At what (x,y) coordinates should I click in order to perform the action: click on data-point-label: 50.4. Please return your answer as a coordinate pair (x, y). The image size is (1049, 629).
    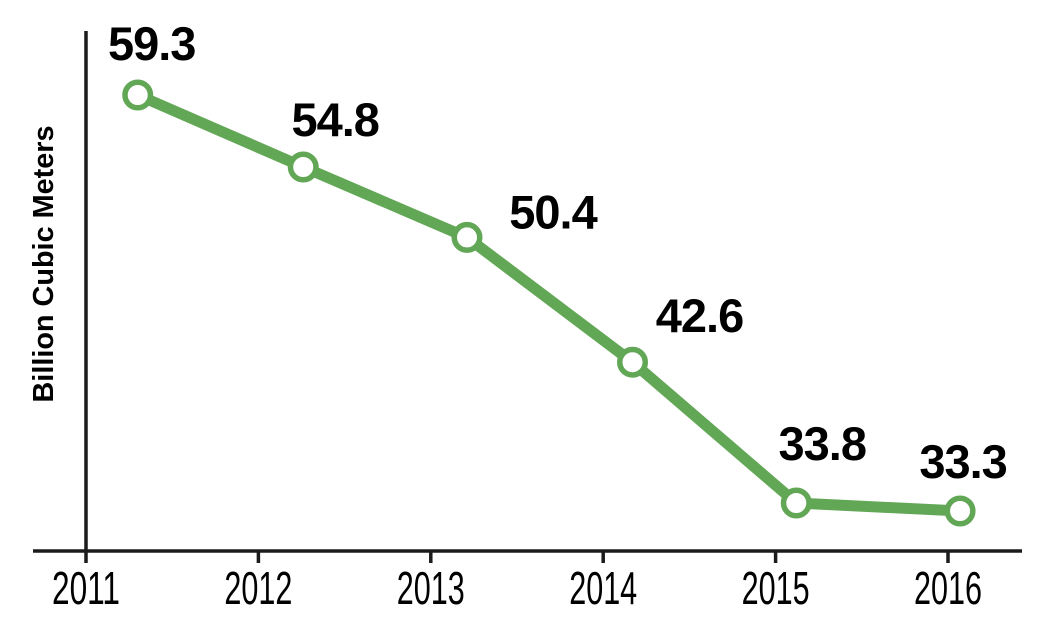
    Looking at the image, I should click on (553, 211).